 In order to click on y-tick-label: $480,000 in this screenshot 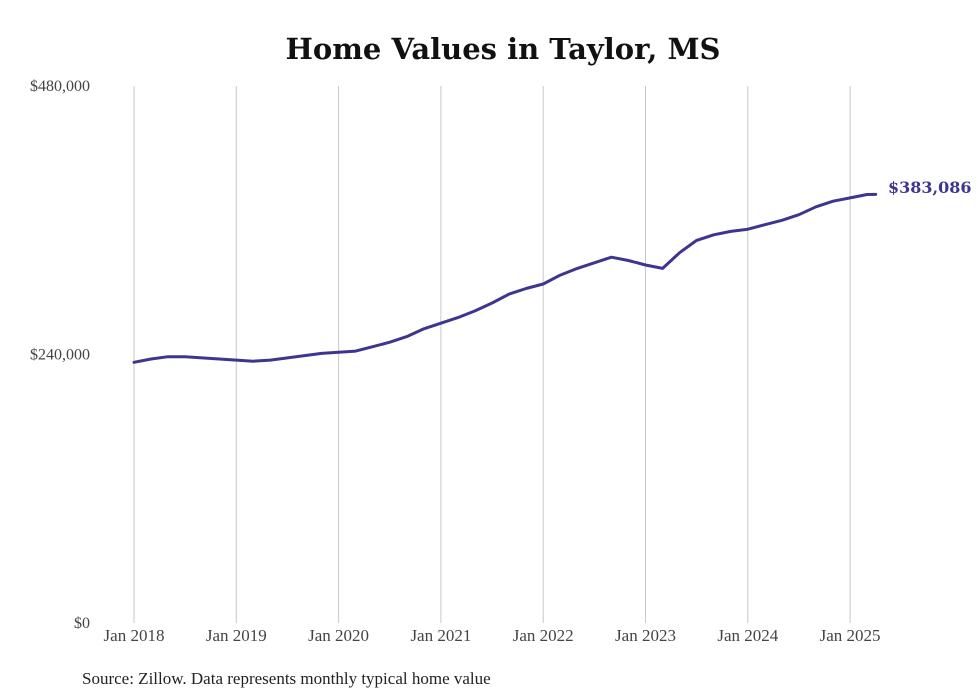, I will do `click(60, 86)`.